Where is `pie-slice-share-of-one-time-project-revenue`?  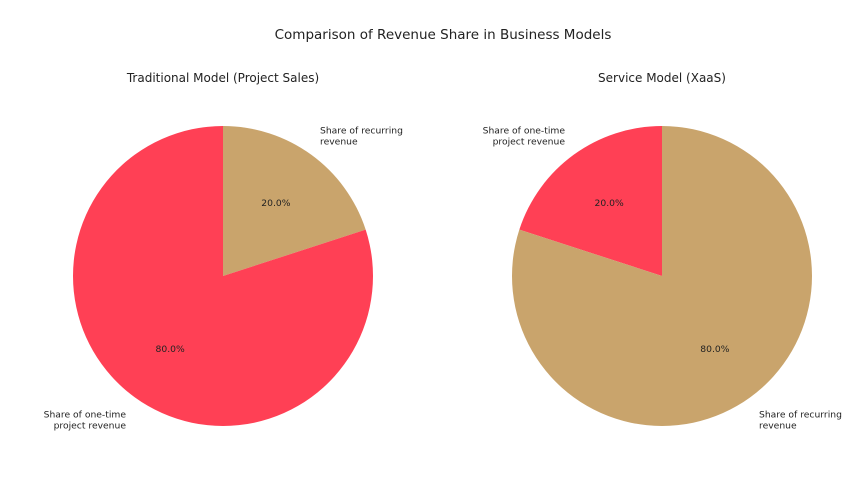
pie-slice-share-of-one-time-project-revenue is located at coordinates (590, 201).